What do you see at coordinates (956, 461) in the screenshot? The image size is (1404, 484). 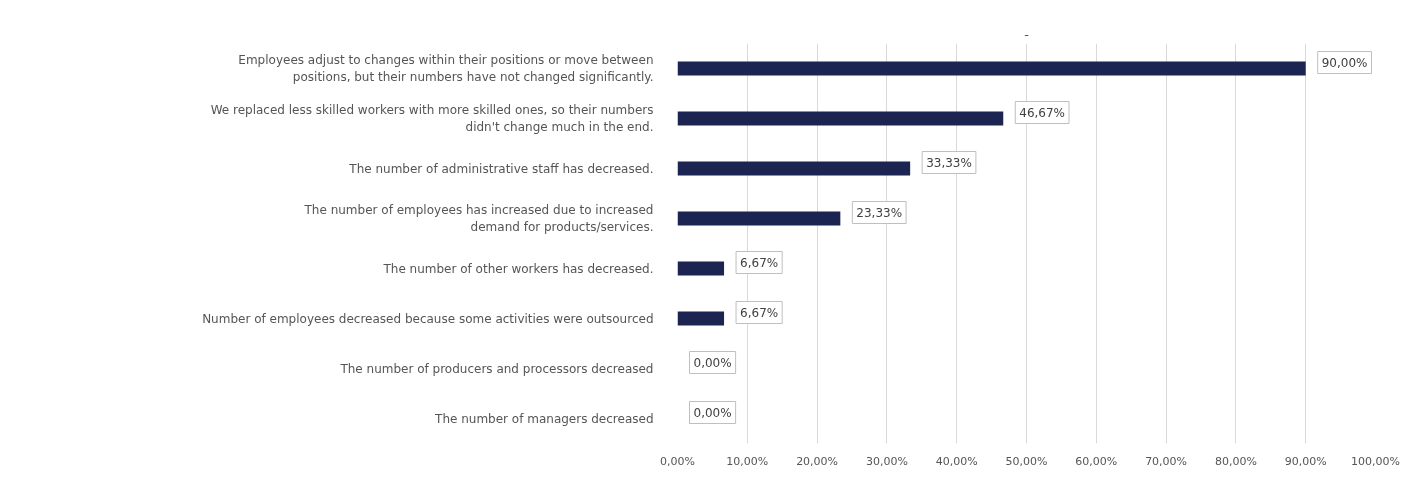 I see `x-tick-label: 40,00%` at bounding box center [956, 461].